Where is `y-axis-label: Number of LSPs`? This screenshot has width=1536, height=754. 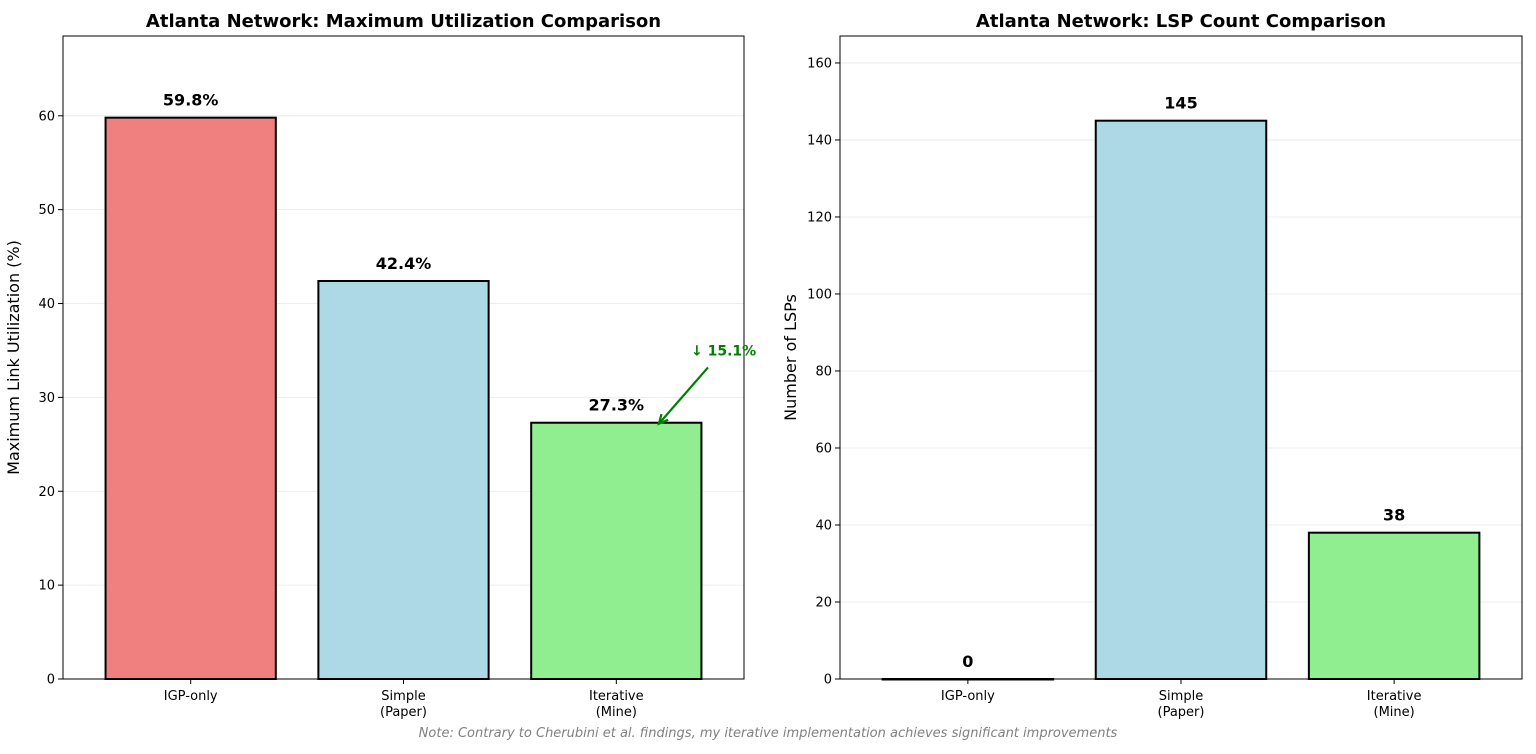
y-axis-label: Number of LSPs is located at coordinates (790, 357).